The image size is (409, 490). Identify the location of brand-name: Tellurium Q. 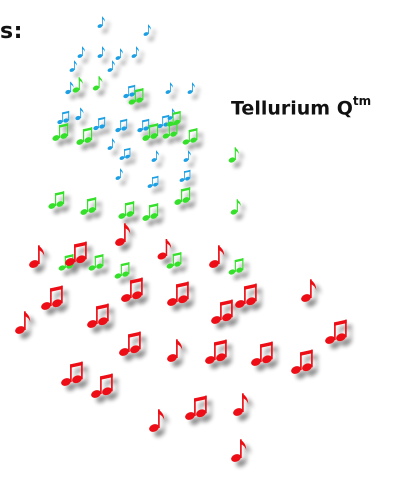
(292, 108).